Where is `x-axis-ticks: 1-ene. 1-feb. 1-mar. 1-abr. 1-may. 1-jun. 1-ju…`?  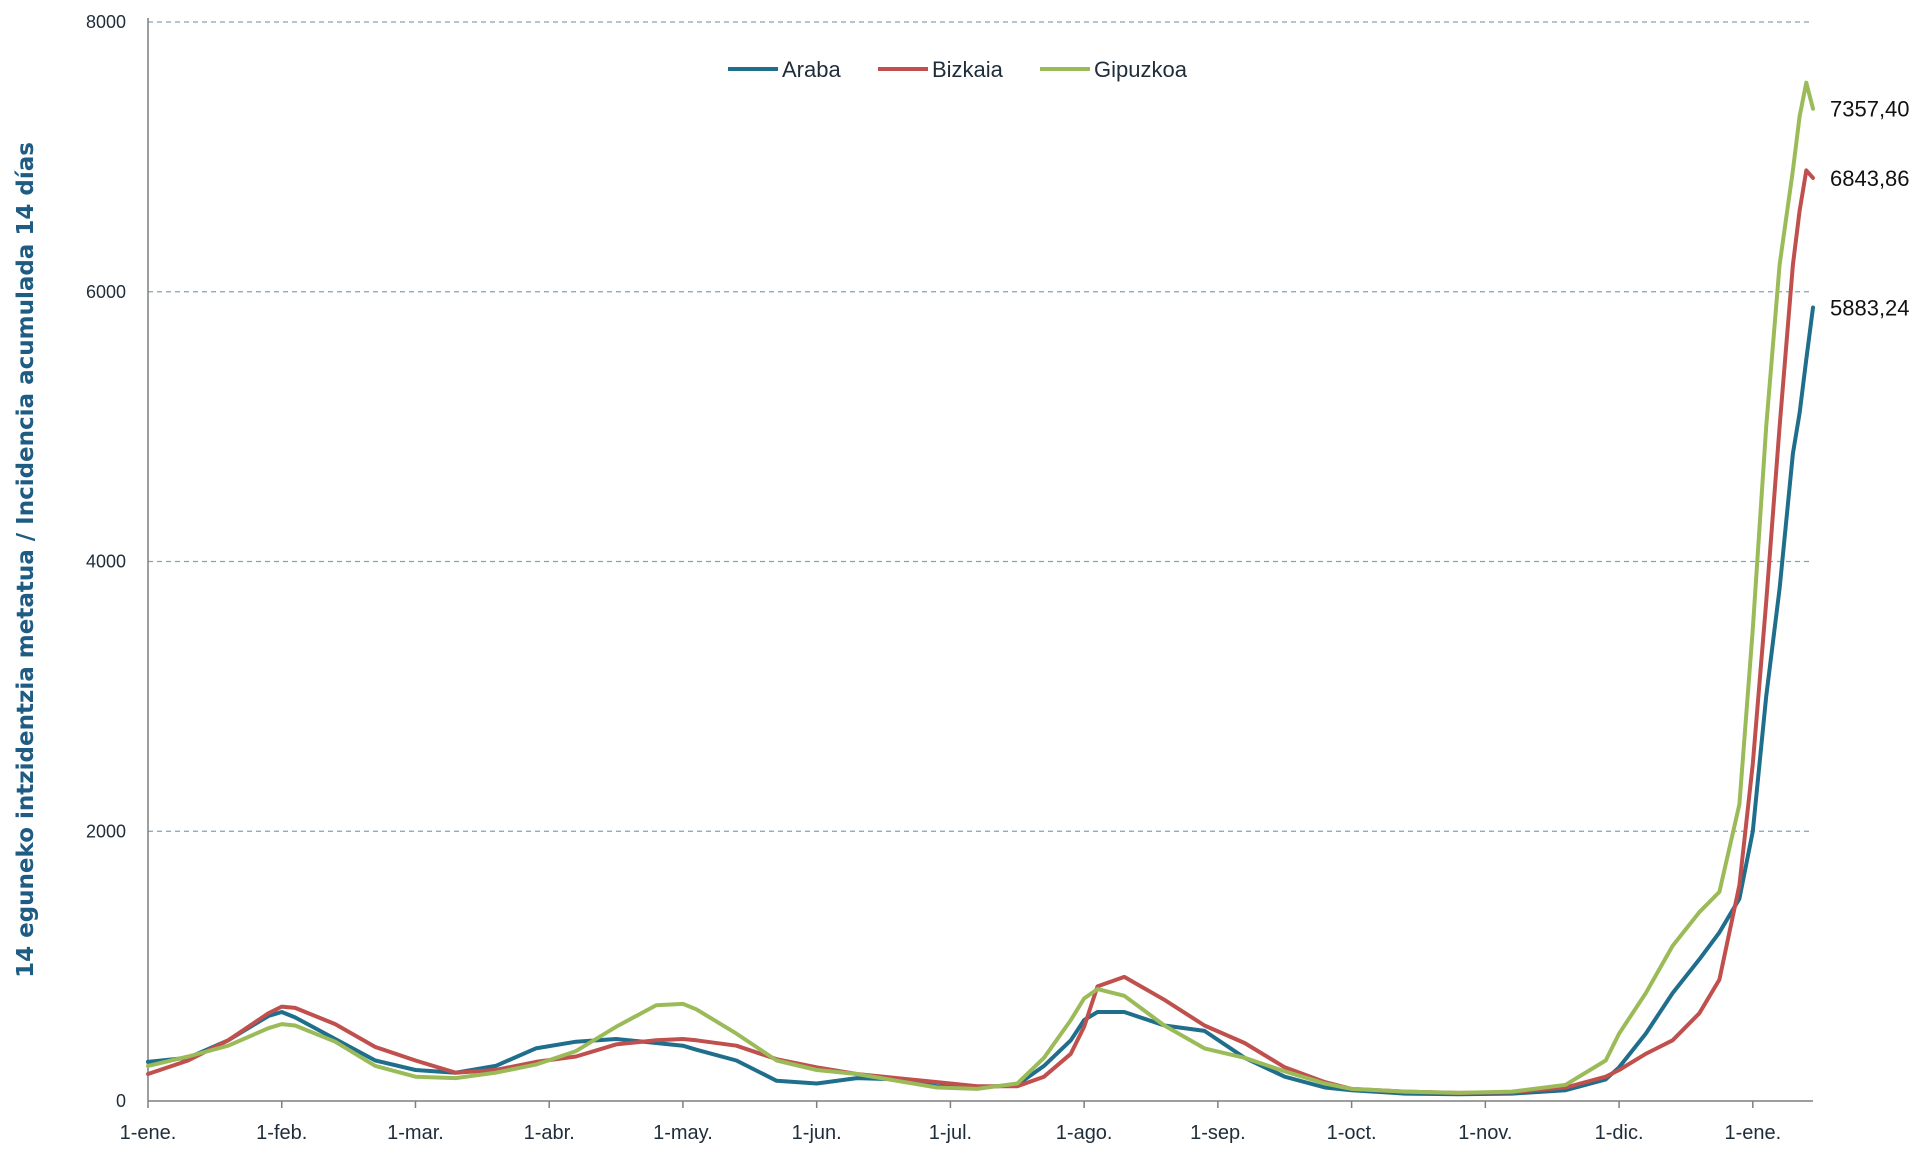
x-axis-ticks: 1-ene. 1-feb. 1-mar. 1-abr. 1-may. 1-jun. 1-ju… is located at coordinates (950, 1122).